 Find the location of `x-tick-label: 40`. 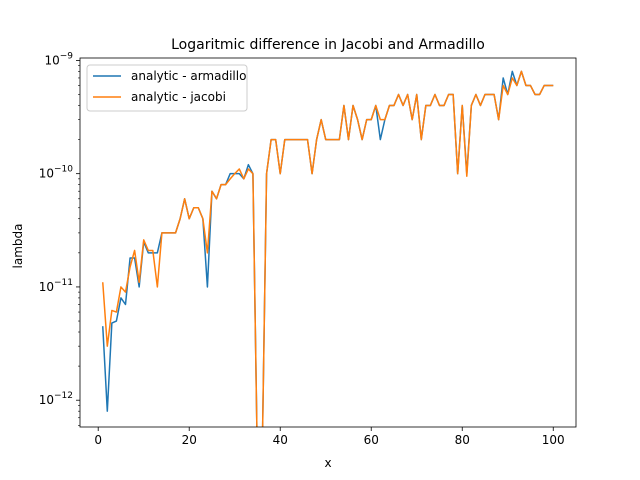

x-tick-label: 40 is located at coordinates (280, 440).